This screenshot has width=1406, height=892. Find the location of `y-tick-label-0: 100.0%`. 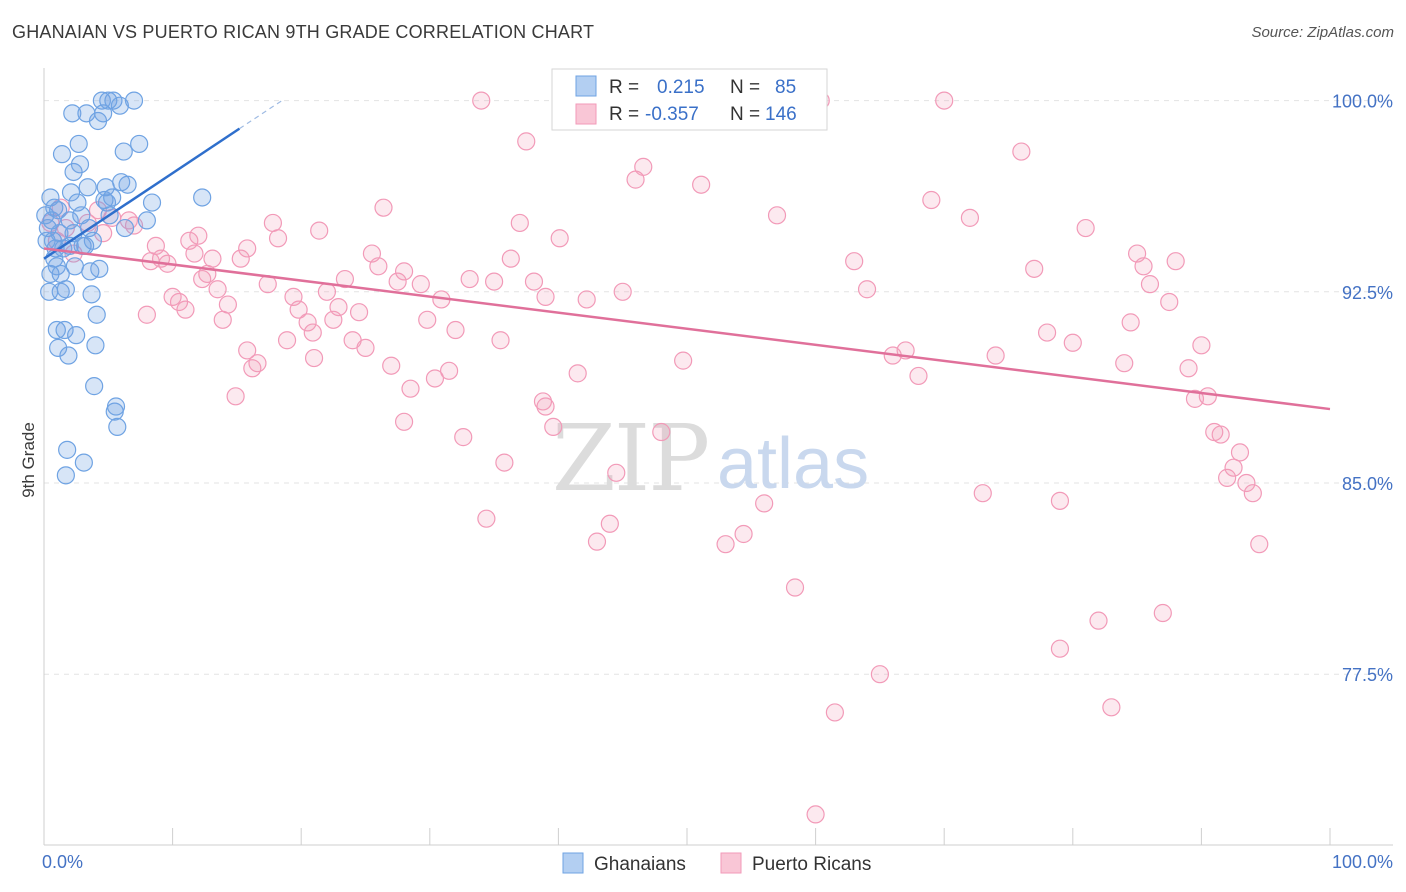

y-tick-label-0: 100.0% is located at coordinates (1362, 102).